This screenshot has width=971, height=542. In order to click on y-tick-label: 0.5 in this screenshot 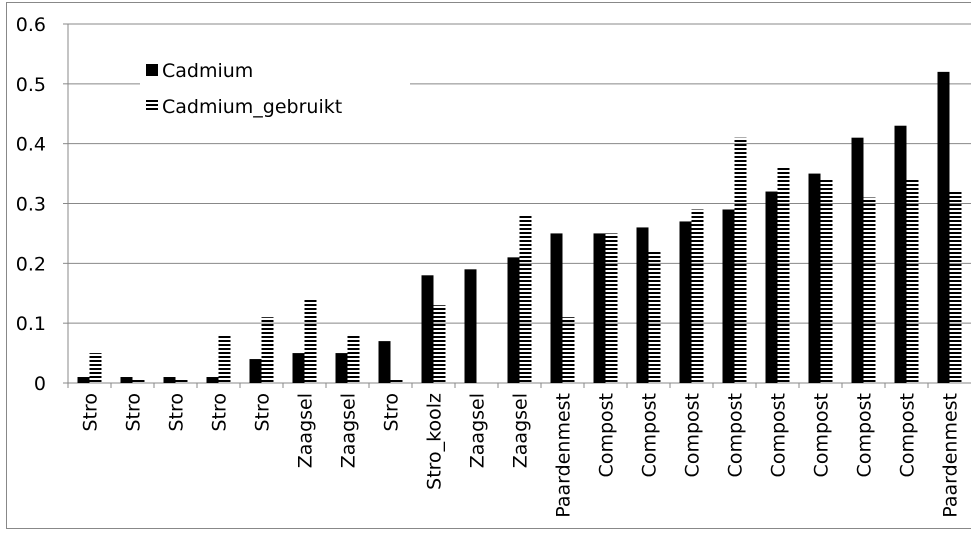, I will do `click(31, 85)`.